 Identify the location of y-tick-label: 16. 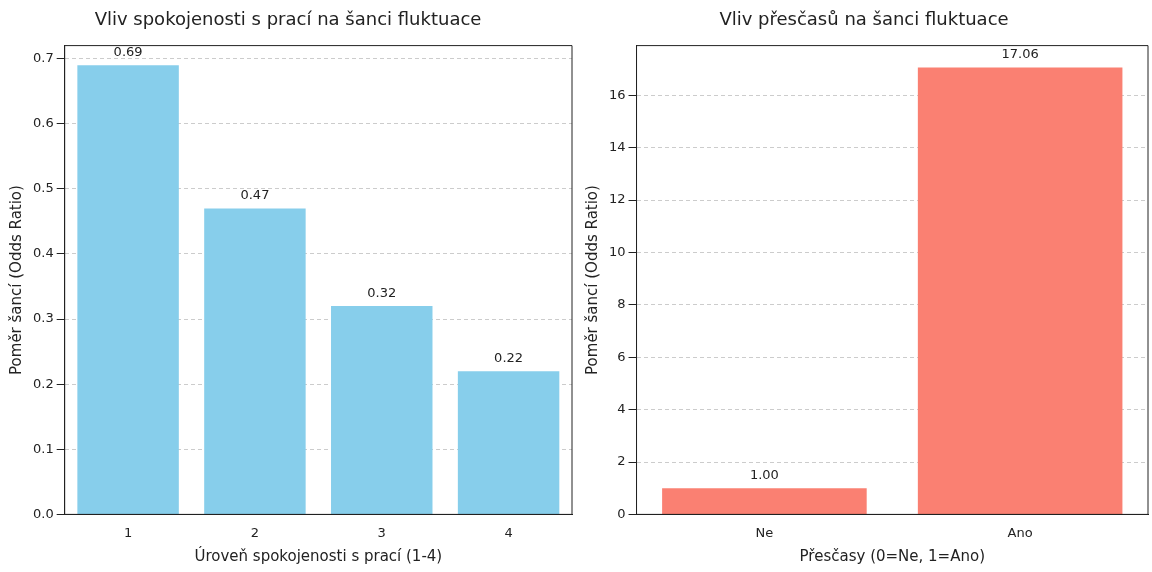
(617, 94).